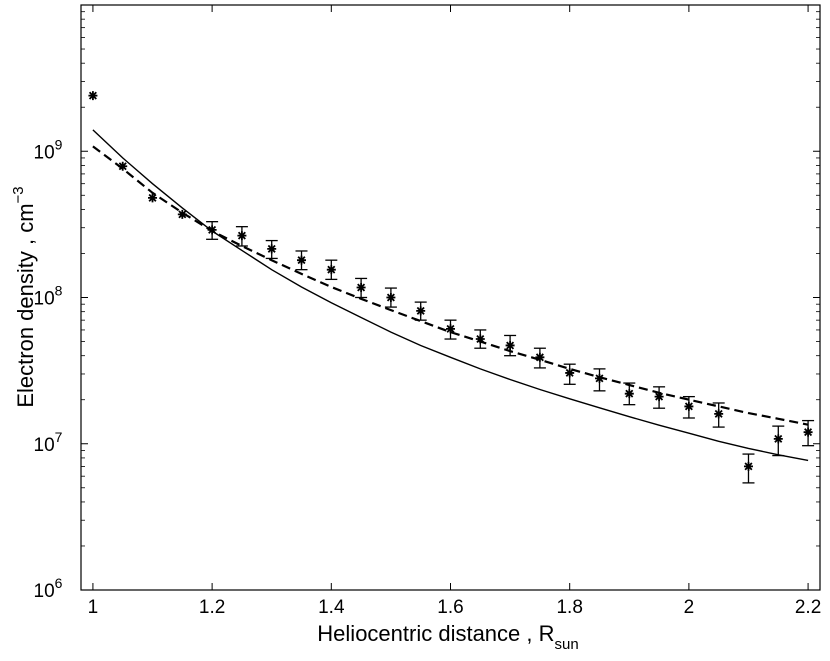 The width and height of the screenshot is (830, 661). I want to click on x-tick-label: 1.6, so click(450, 607).